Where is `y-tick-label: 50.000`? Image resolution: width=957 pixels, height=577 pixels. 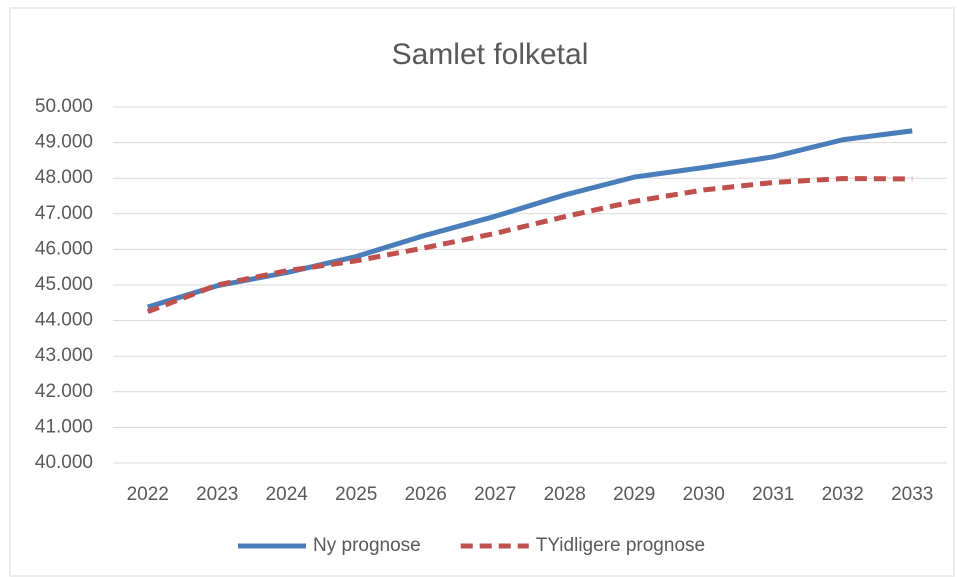
y-tick-label: 50.000 is located at coordinates (64, 106).